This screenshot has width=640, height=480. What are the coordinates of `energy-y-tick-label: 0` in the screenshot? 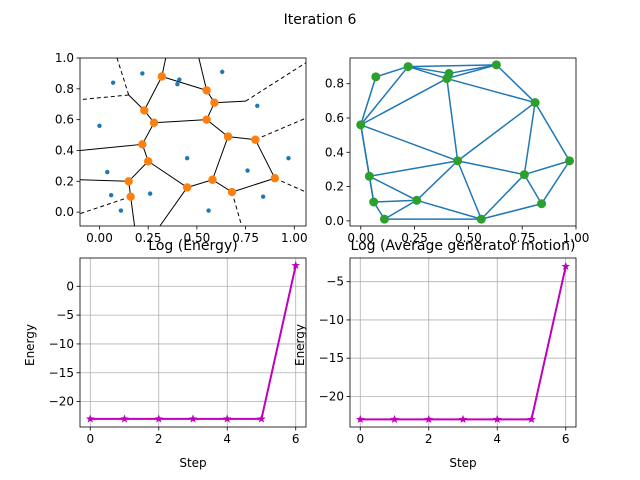 It's located at (70, 286).